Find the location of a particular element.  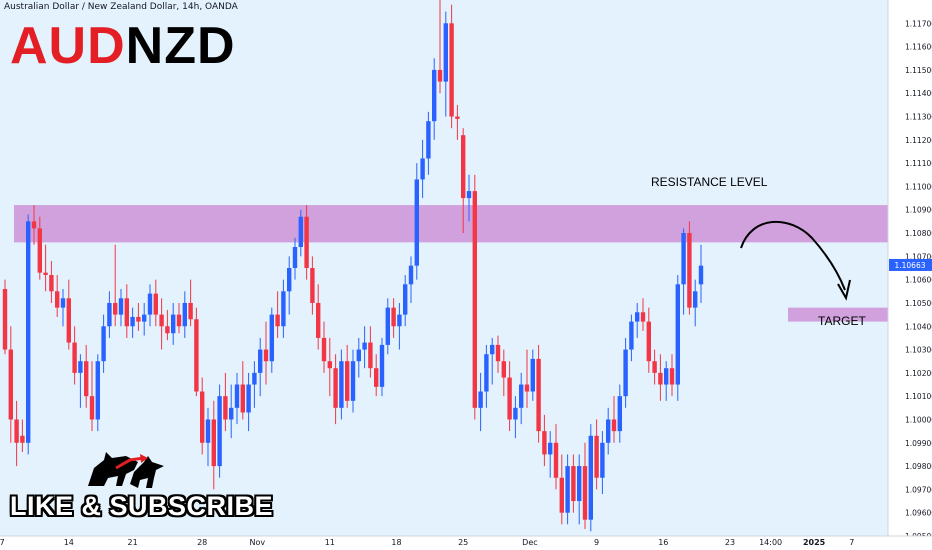

symbol-part-quote: NZD is located at coordinates (180, 46).